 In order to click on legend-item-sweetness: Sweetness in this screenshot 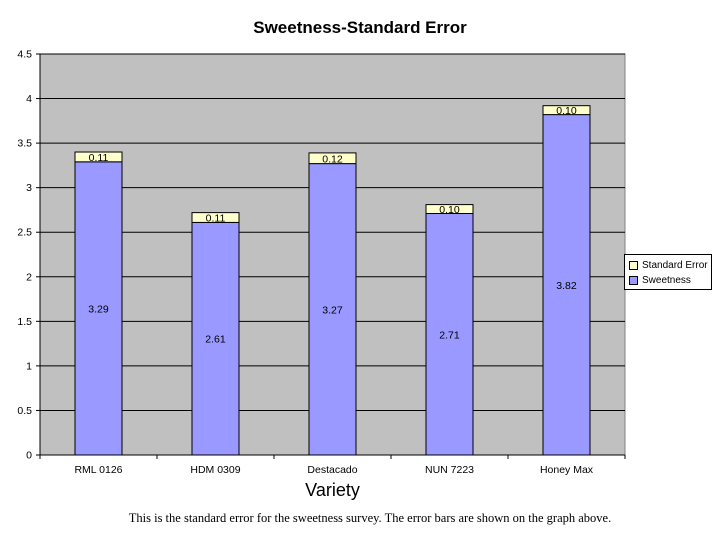, I will do `click(670, 280)`.